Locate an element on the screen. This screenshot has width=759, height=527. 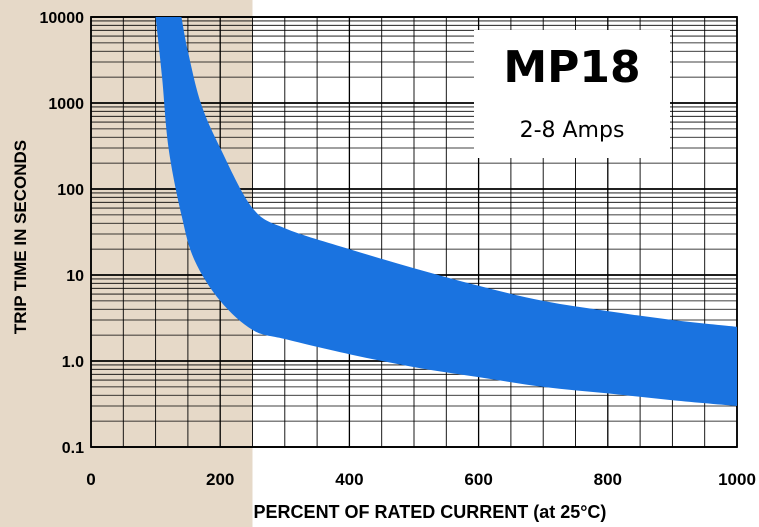
y-tick-label: 0.1 is located at coordinates (73, 448).